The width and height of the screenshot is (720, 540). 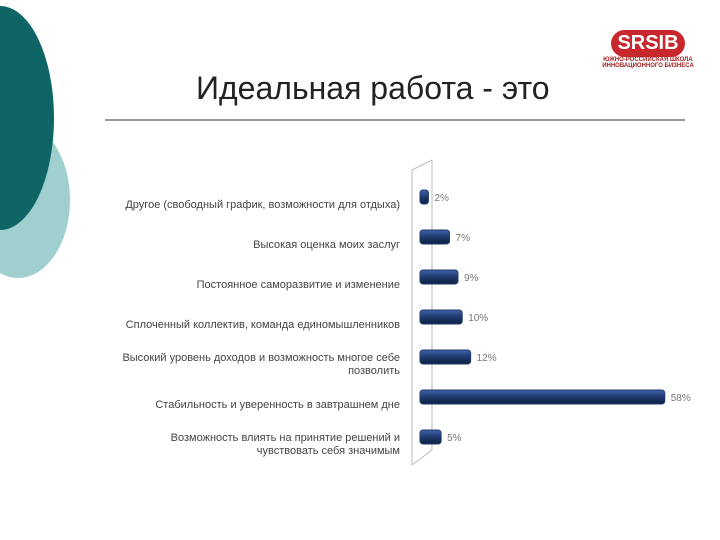 I want to click on value-label: 9%, so click(x=471, y=278).